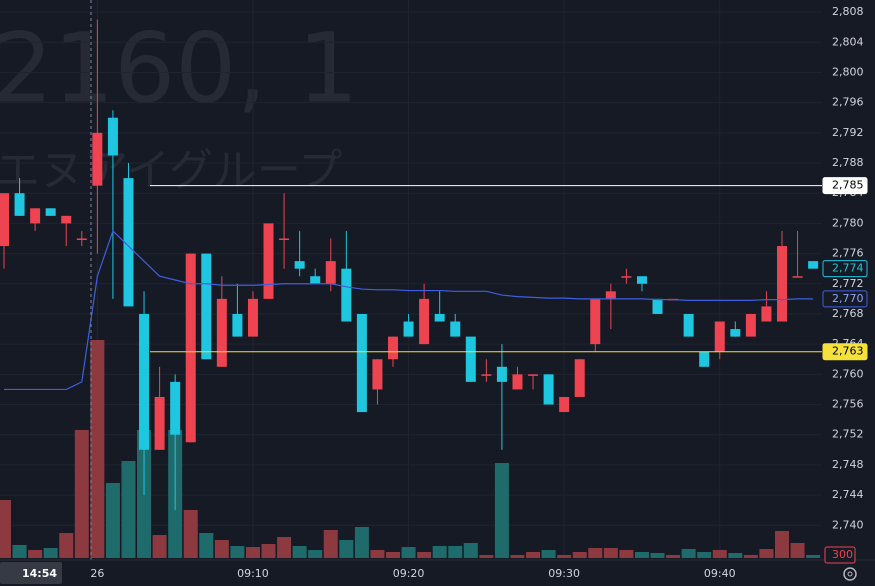 This screenshot has width=875, height=586. What do you see at coordinates (848, 313) in the screenshot?
I see `y-tick-label: 2,768` at bounding box center [848, 313].